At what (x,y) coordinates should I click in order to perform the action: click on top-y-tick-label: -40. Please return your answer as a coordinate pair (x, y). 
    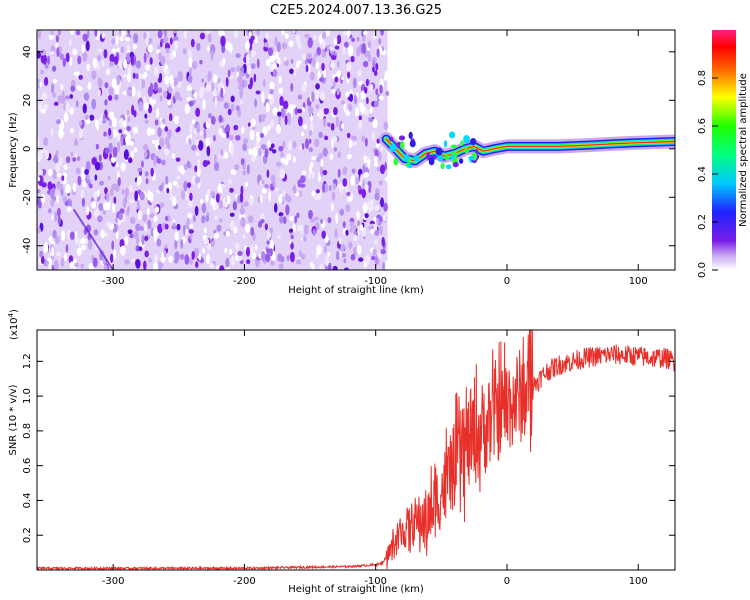
    Looking at the image, I should click on (27, 246).